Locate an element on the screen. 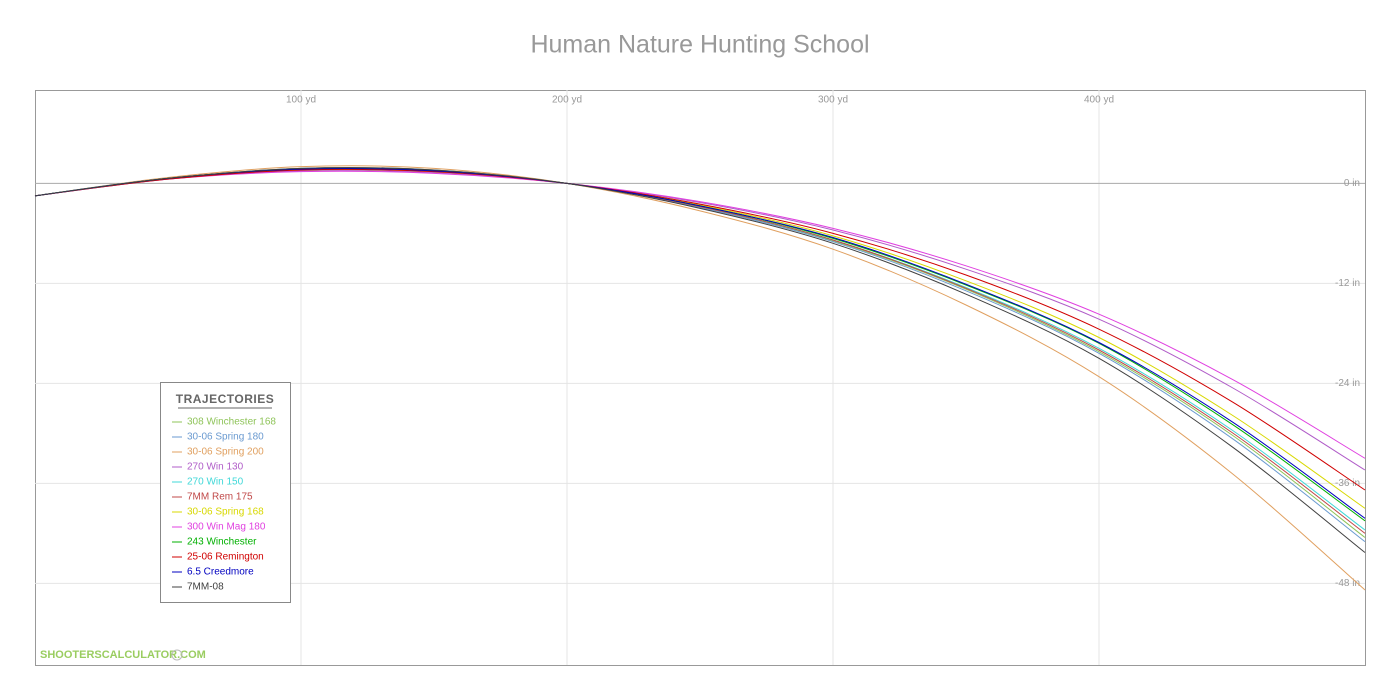 This screenshot has width=1400, height=700. watermark: SHOOTERSCALCULATOR.COM is located at coordinates (123, 655).